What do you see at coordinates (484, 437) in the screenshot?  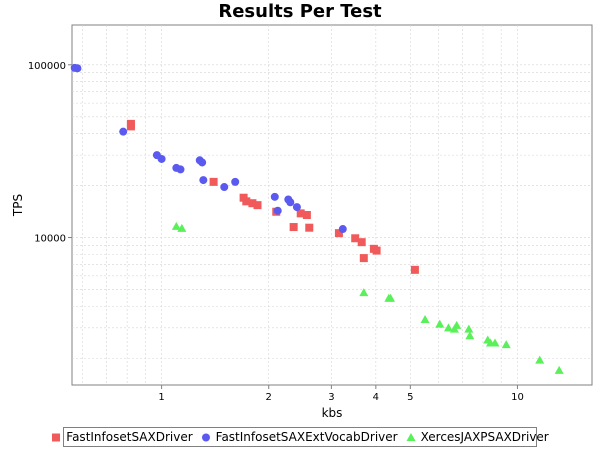 I see `legend-label: XercesJAXPSAXDriver` at bounding box center [484, 437].